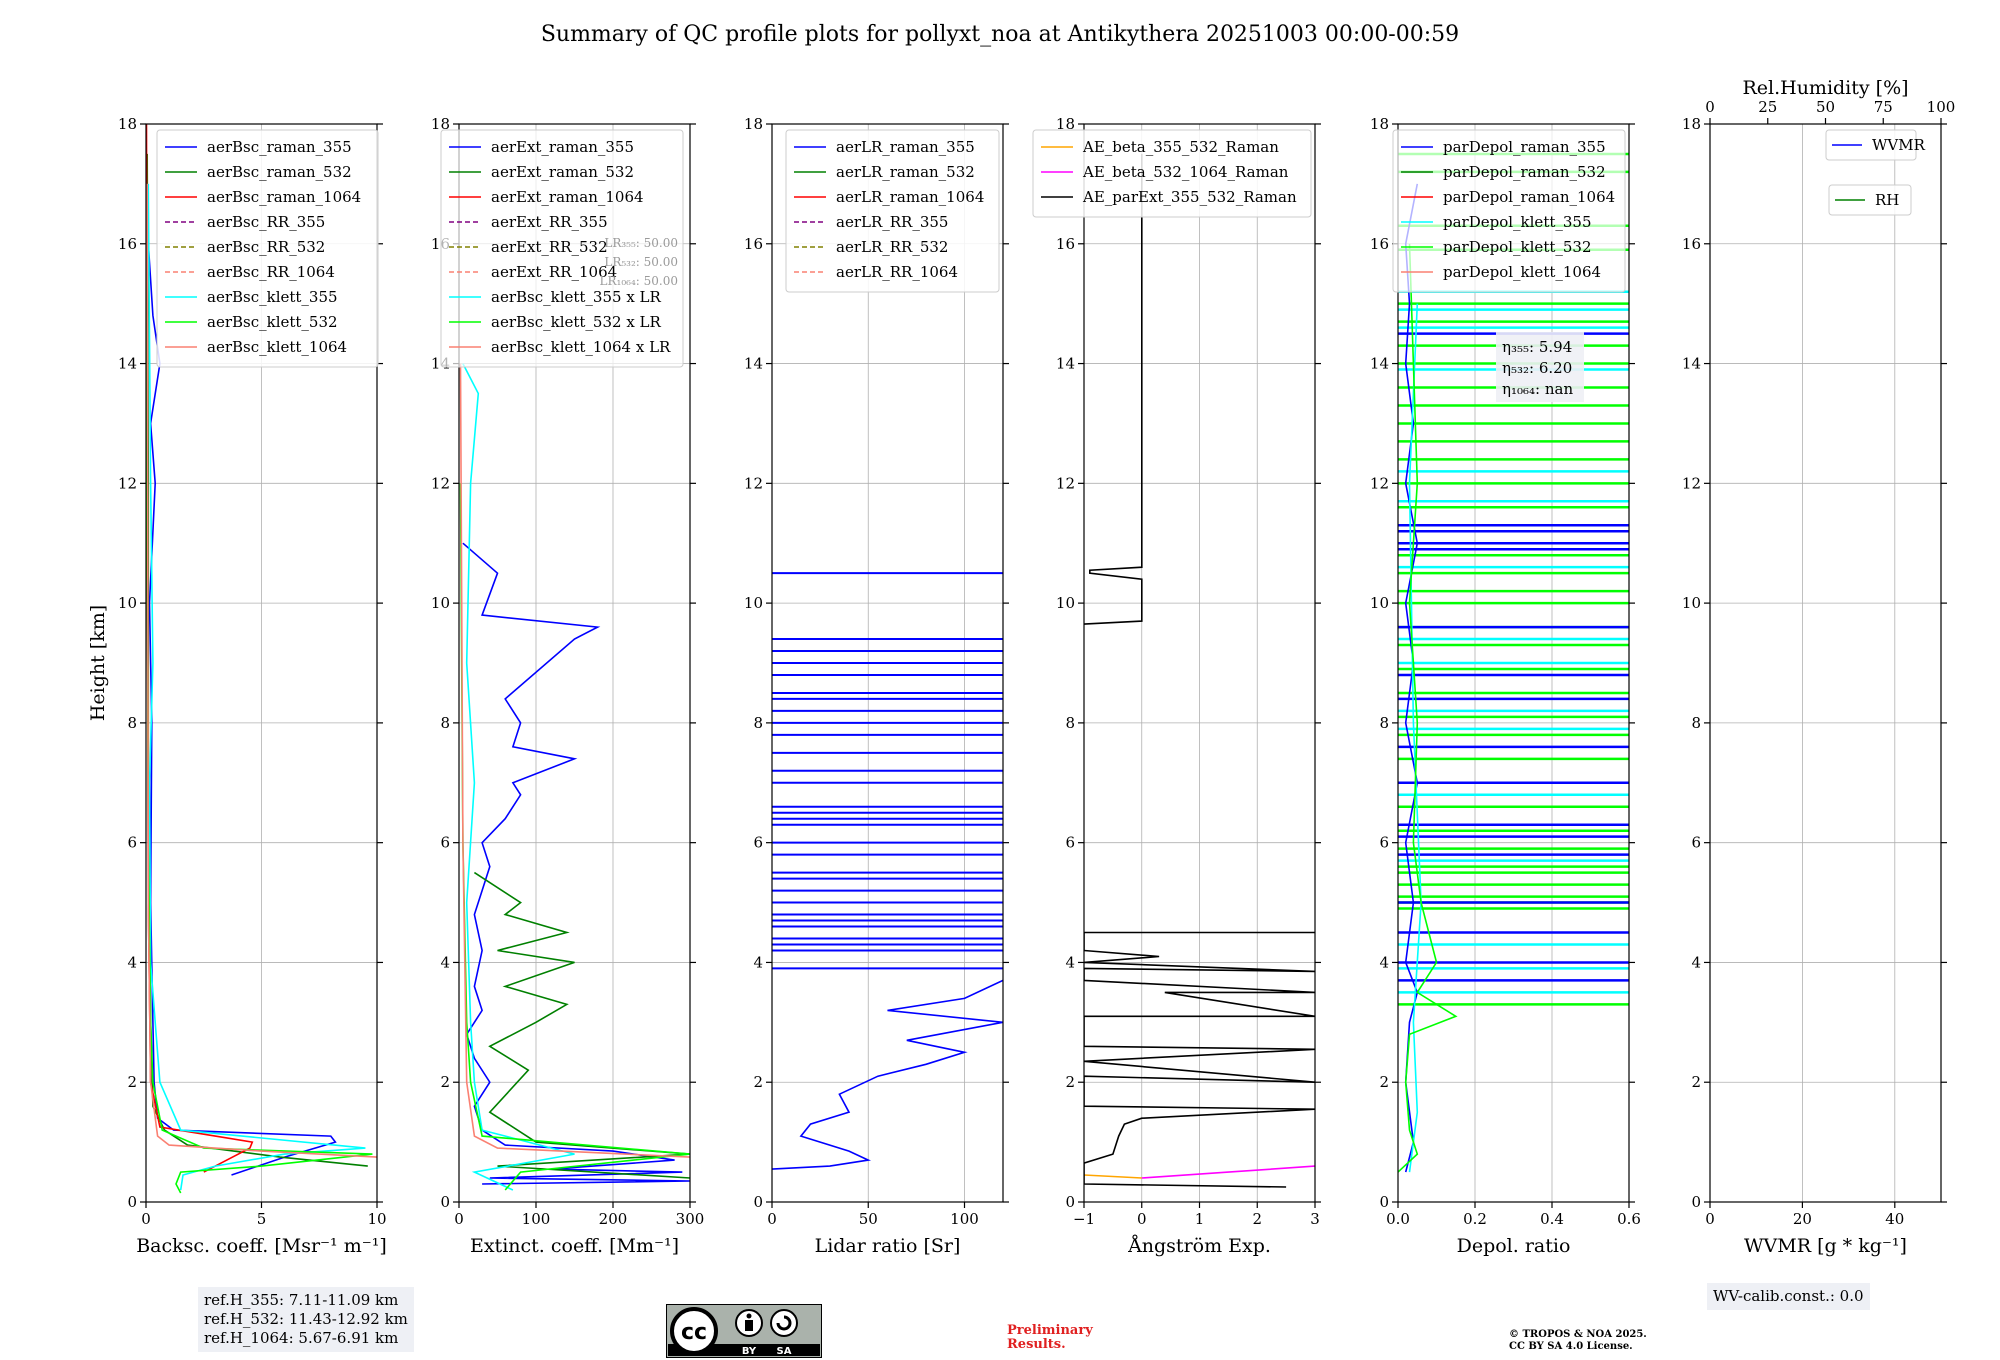 Image resolution: width=2000 pixels, height=1360 pixels. Describe the element at coordinates (271, 272) in the screenshot. I see `legend-label: aerBsc_RR_1064` at that location.